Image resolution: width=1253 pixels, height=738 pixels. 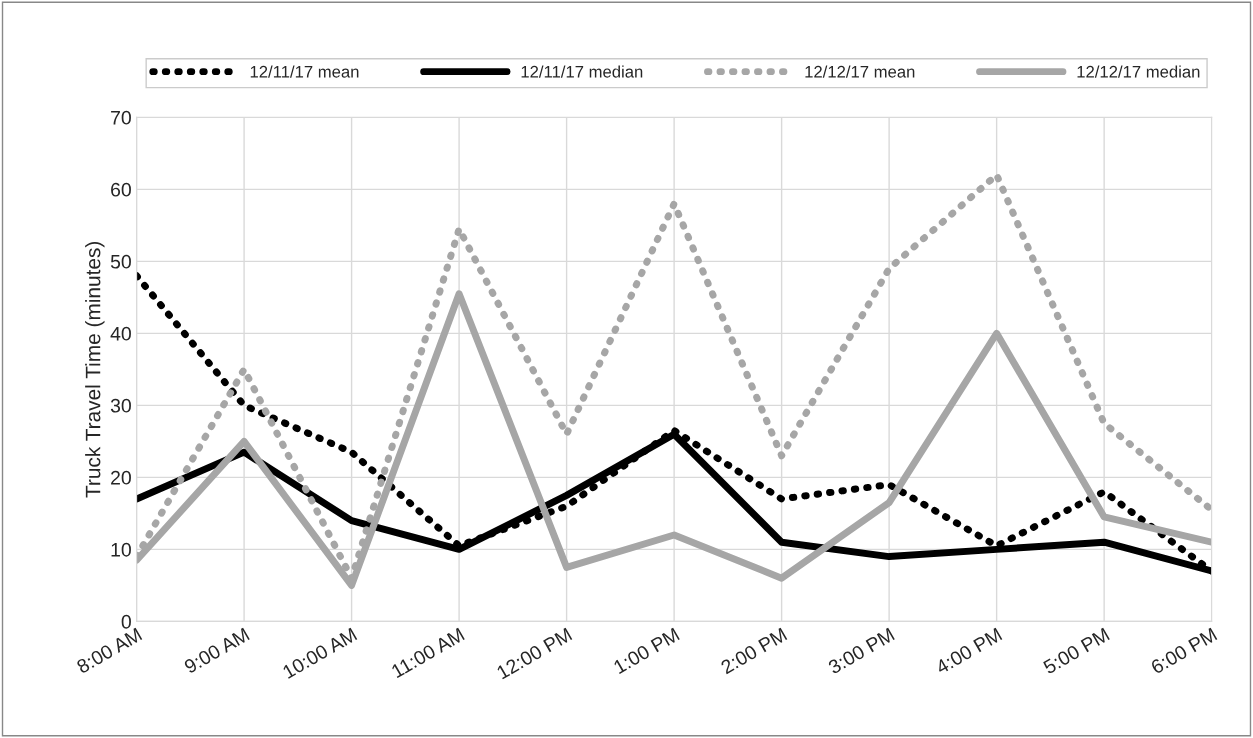 What do you see at coordinates (1076, 651) in the screenshot?
I see `x-tick-label: 5:00 PM` at bounding box center [1076, 651].